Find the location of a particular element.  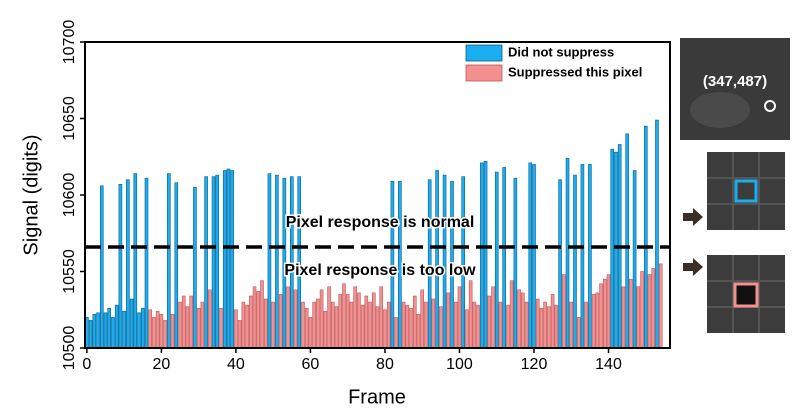

inset-marker is located at coordinates (770, 106).